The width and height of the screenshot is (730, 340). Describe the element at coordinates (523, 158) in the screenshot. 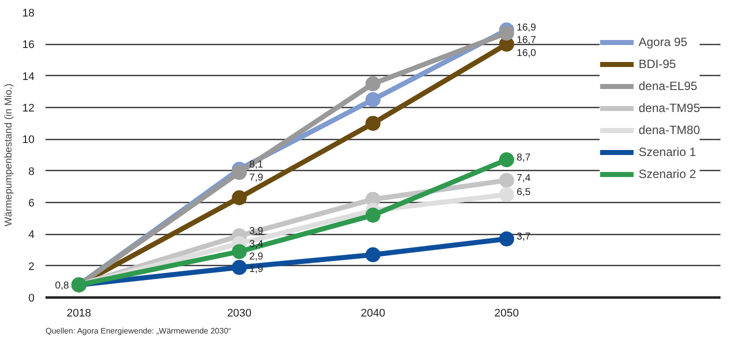

I see `data-label: 8,7` at that location.